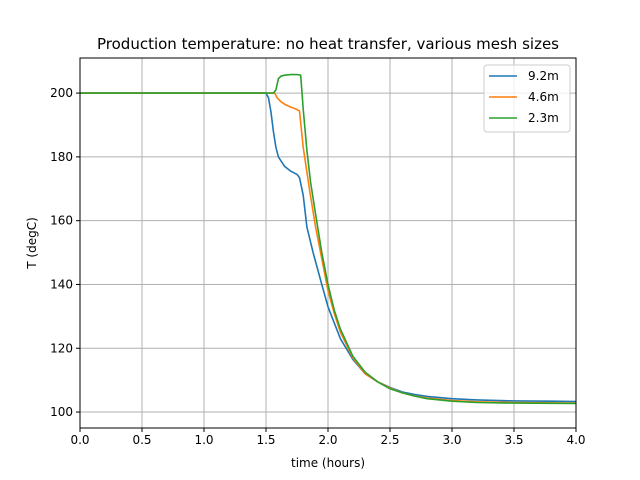  I want to click on x-tick-label: 1.0, so click(203, 440).